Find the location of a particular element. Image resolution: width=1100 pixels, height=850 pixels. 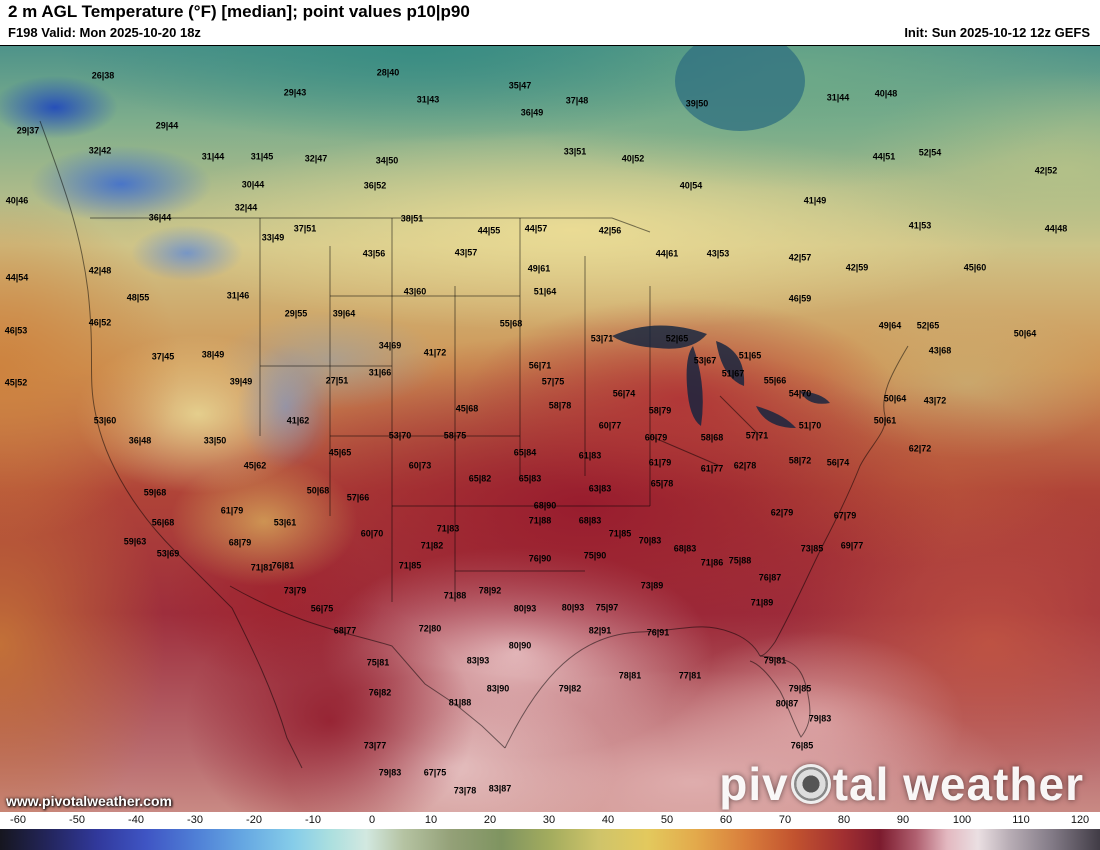

point-value: 37|48 is located at coordinates (577, 100).